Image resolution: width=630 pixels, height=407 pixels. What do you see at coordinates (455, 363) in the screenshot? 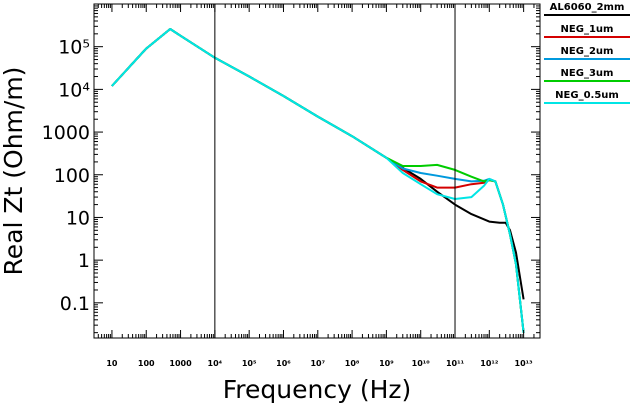
I see `x-tick-label: 10¹¹` at bounding box center [455, 363].